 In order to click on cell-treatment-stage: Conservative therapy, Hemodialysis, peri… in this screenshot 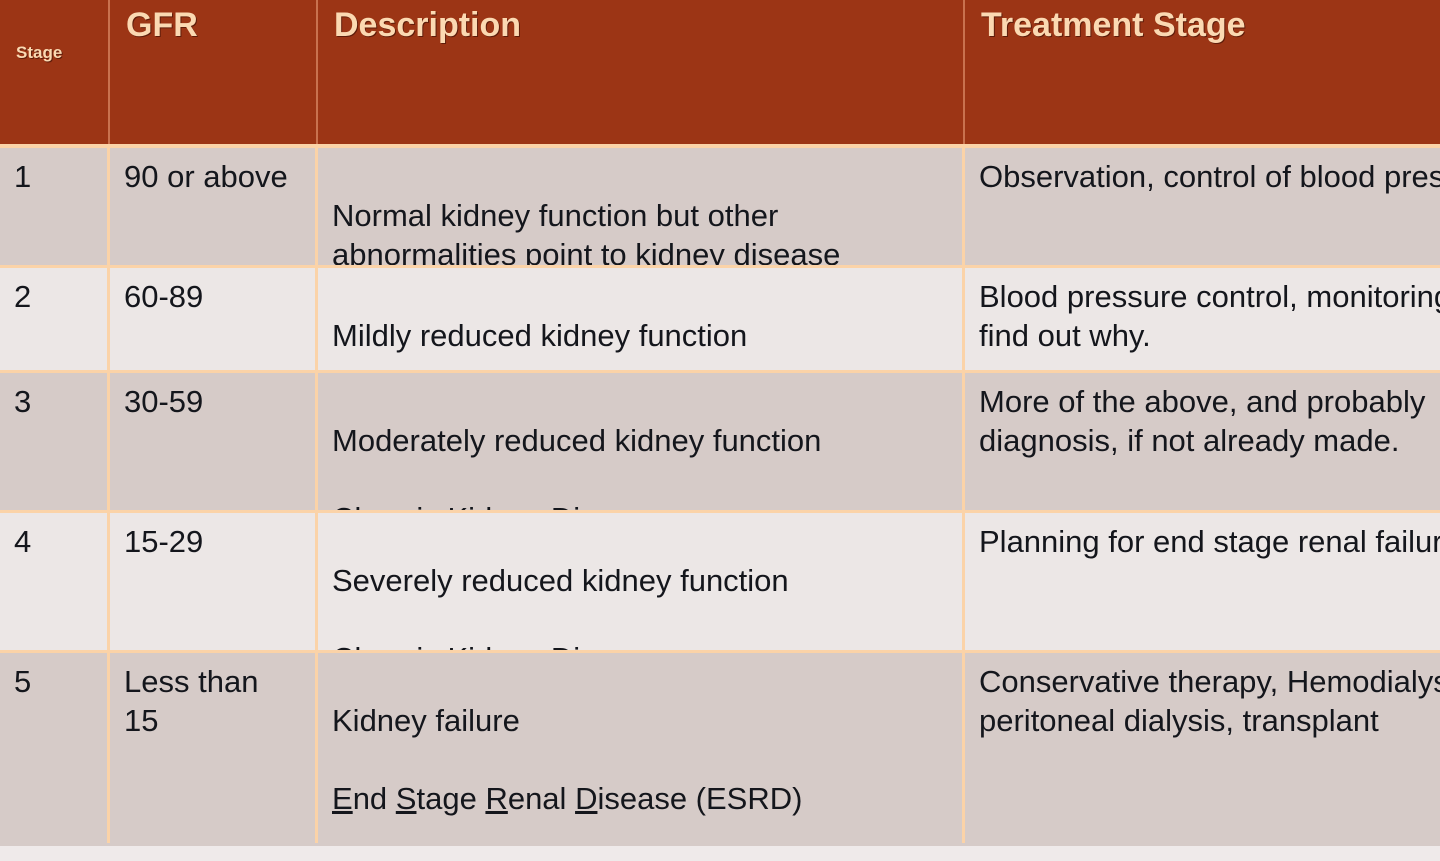, I will do `click(1209, 701)`.